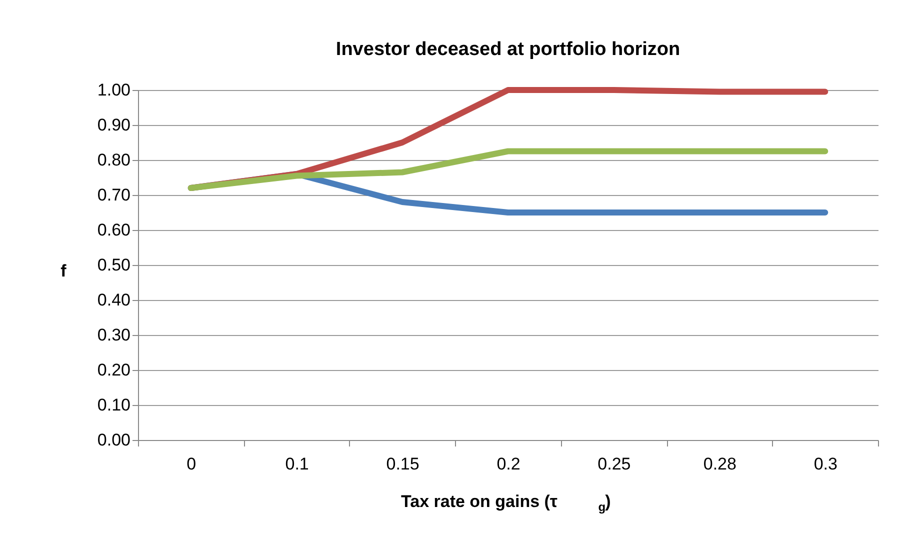  I want to click on y-tick-label: 0.10, so click(113, 405).